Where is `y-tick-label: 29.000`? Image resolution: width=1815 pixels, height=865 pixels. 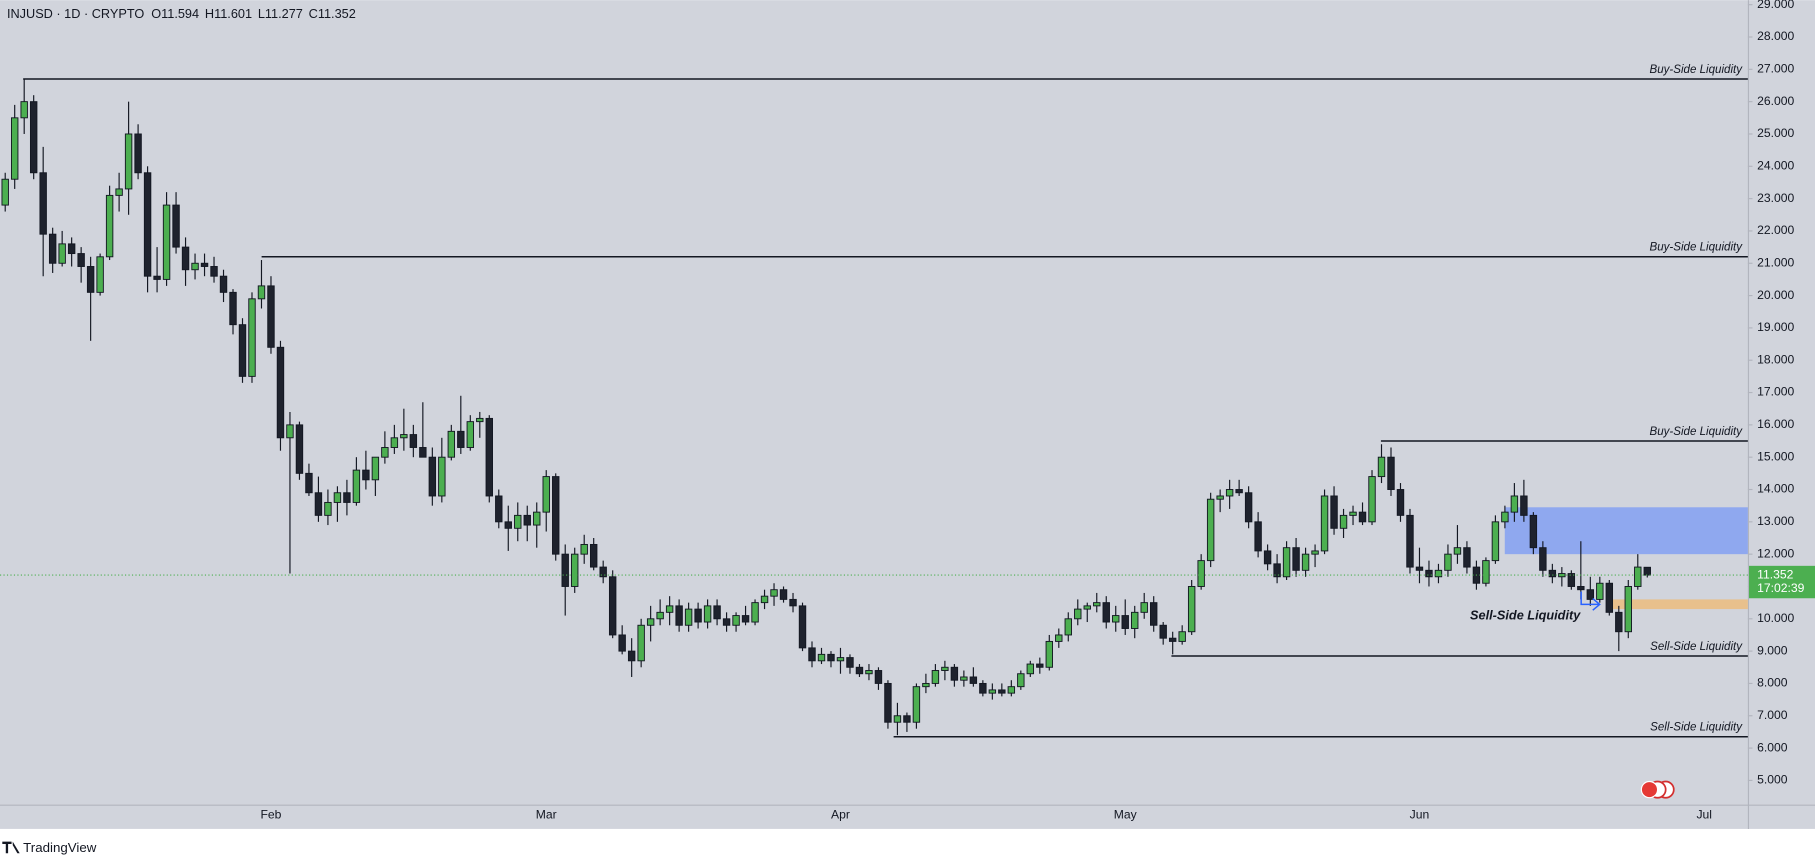
y-tick-label: 29.000 is located at coordinates (1775, 5).